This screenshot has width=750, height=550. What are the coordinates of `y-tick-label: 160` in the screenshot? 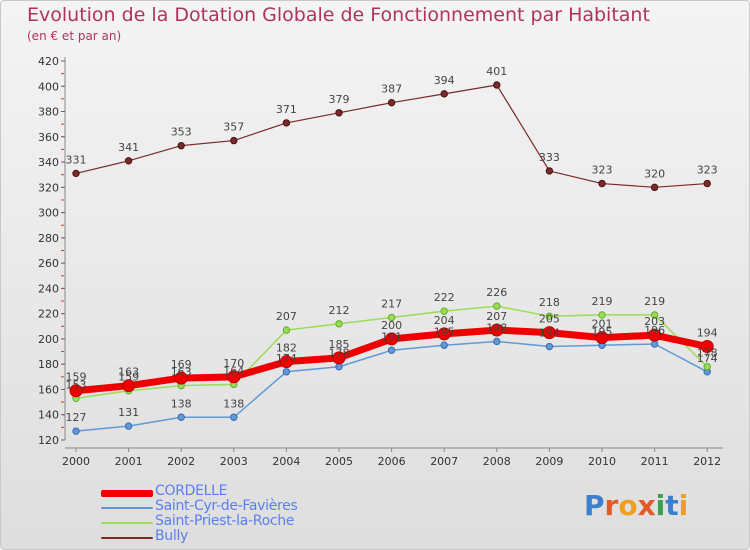 It's located at (48, 389).